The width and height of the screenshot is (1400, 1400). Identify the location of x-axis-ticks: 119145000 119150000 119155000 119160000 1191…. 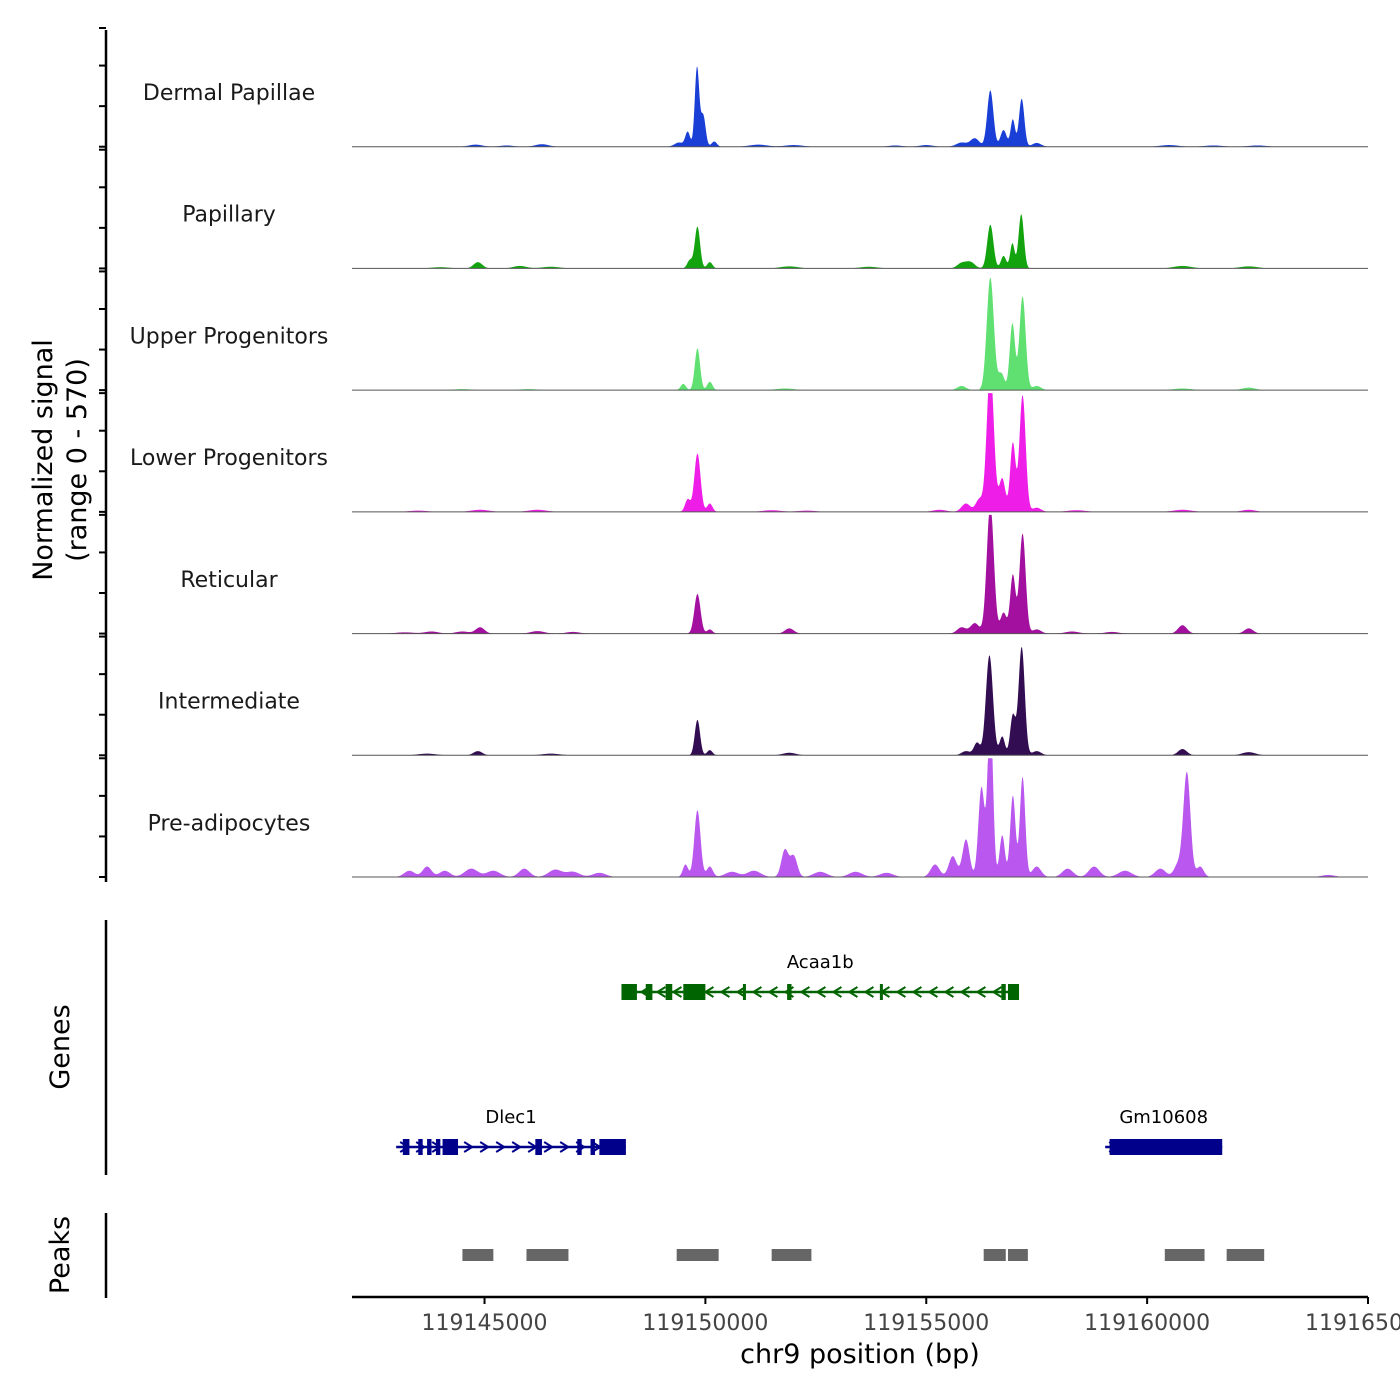
(911, 1316).